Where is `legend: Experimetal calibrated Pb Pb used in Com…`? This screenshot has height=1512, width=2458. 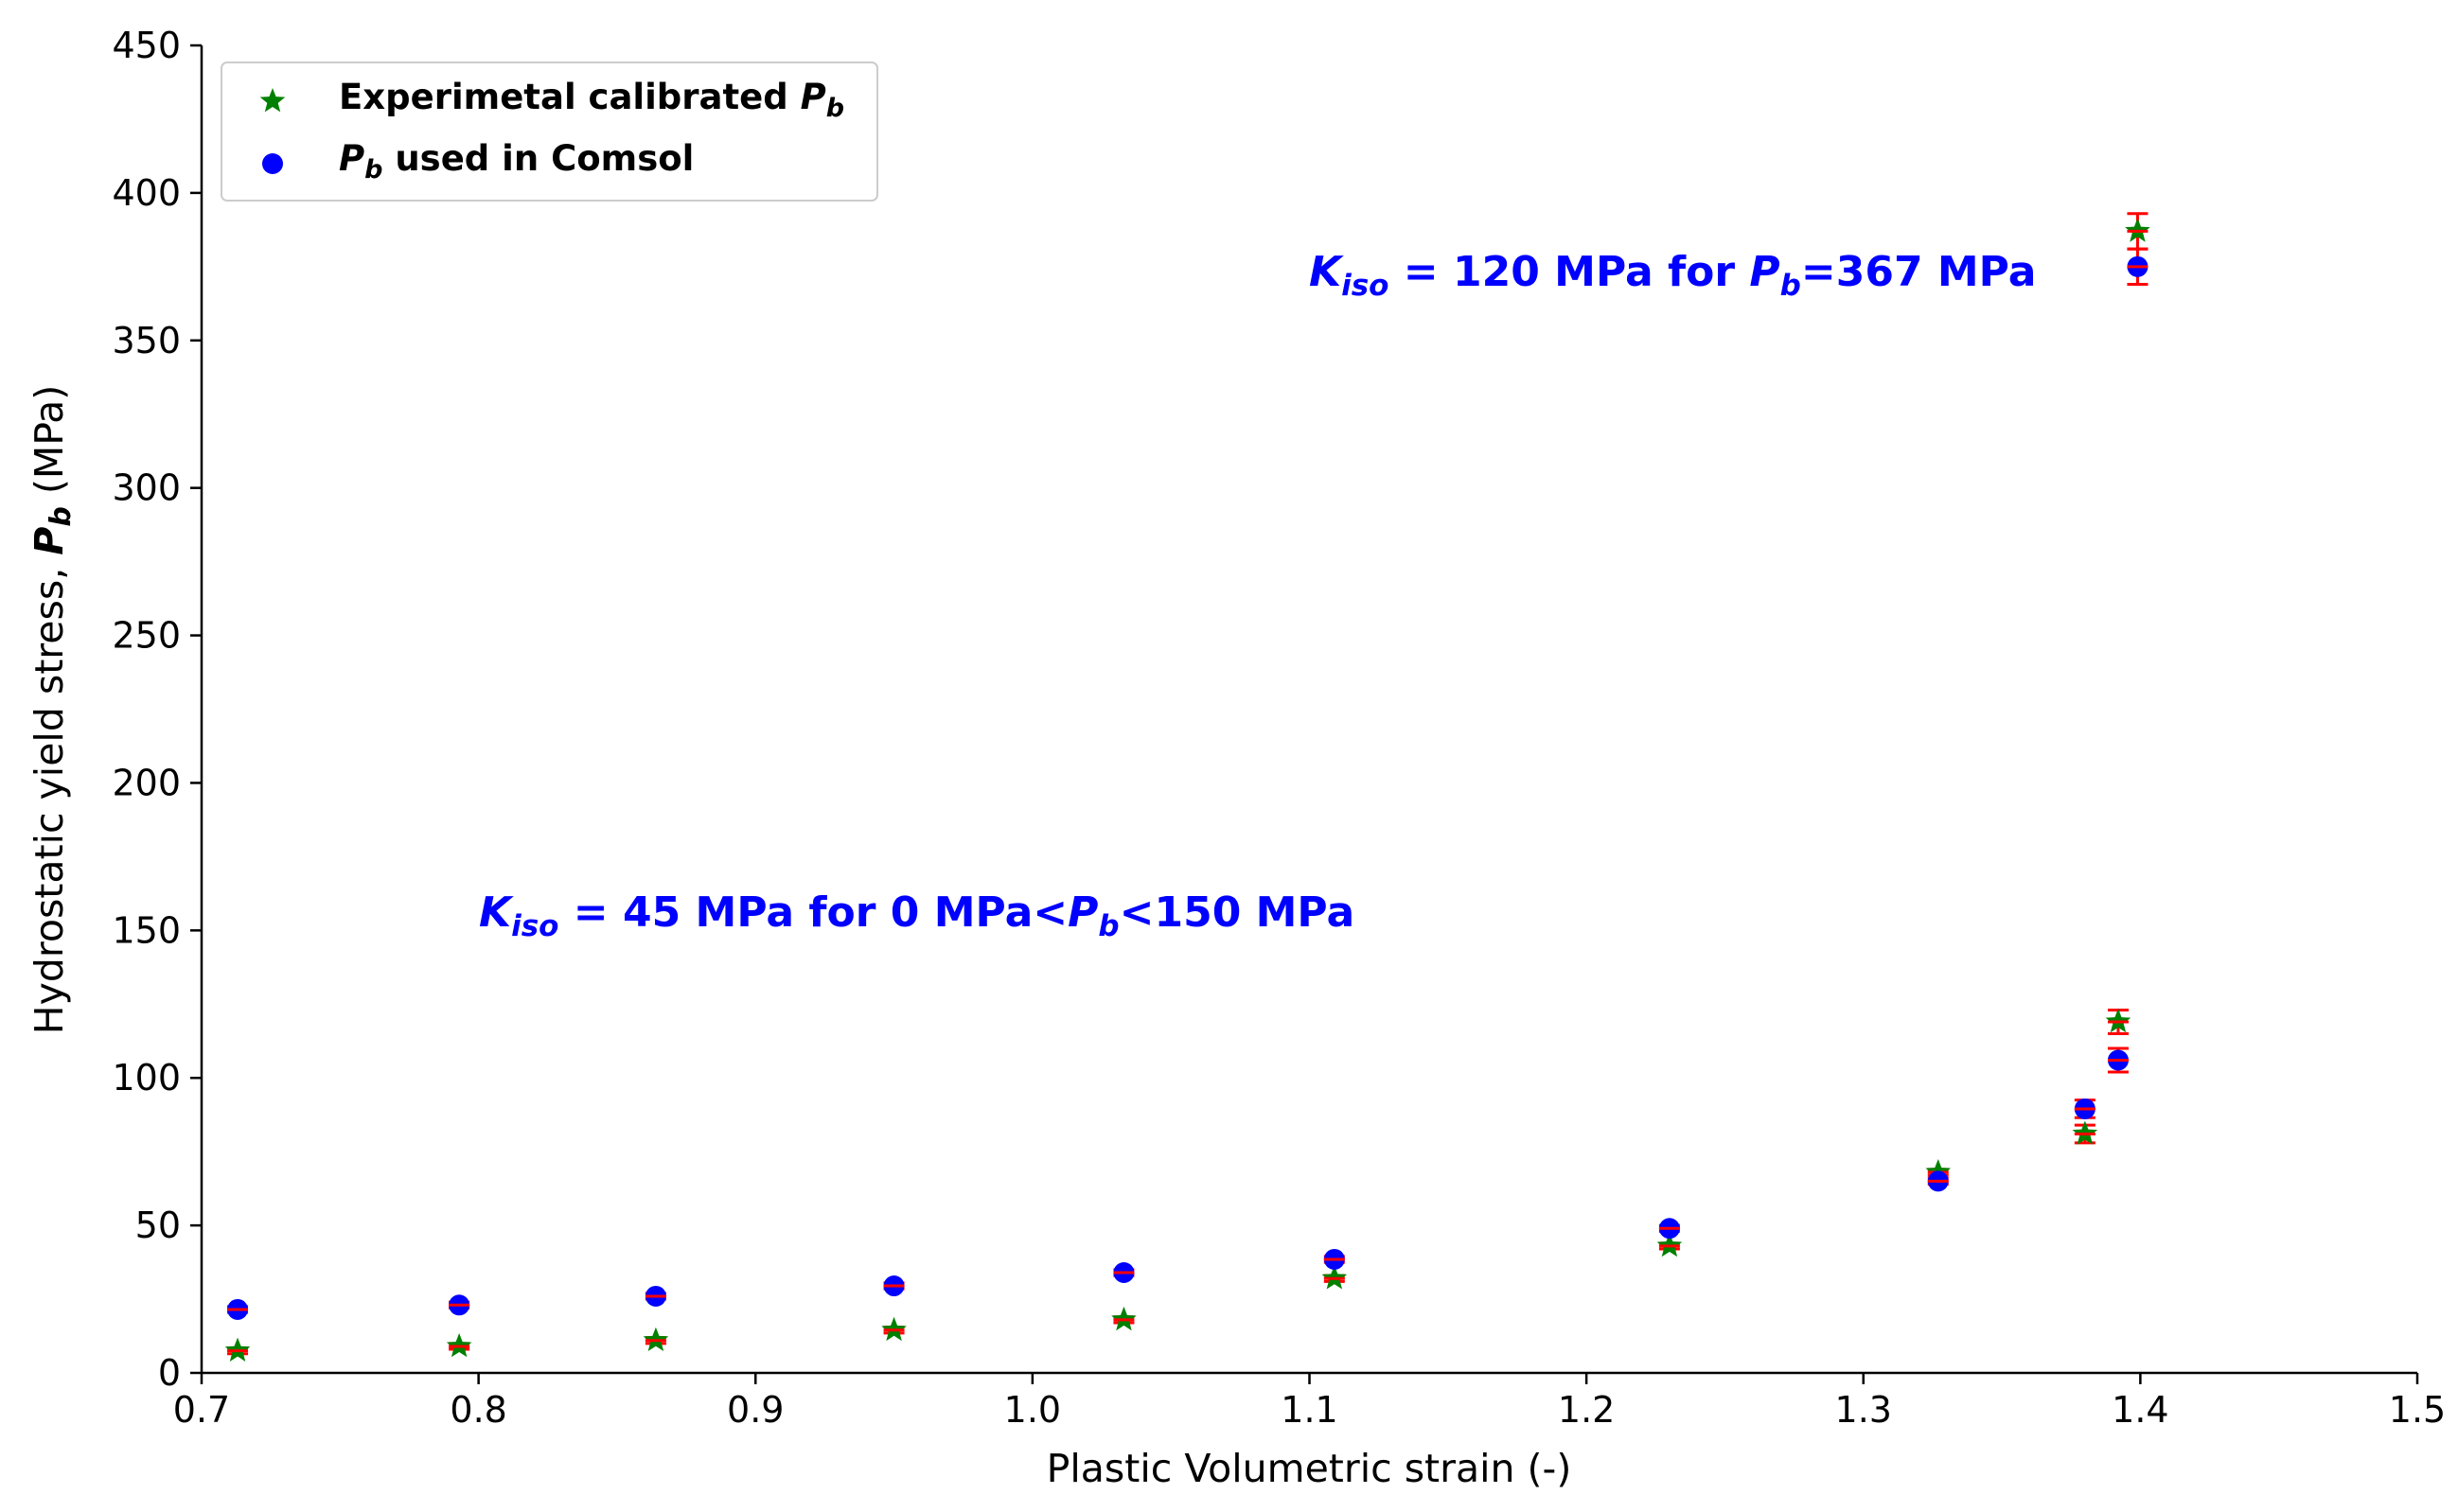
legend: Experimetal calibrated Pb Pb used in Com… is located at coordinates (549, 132).